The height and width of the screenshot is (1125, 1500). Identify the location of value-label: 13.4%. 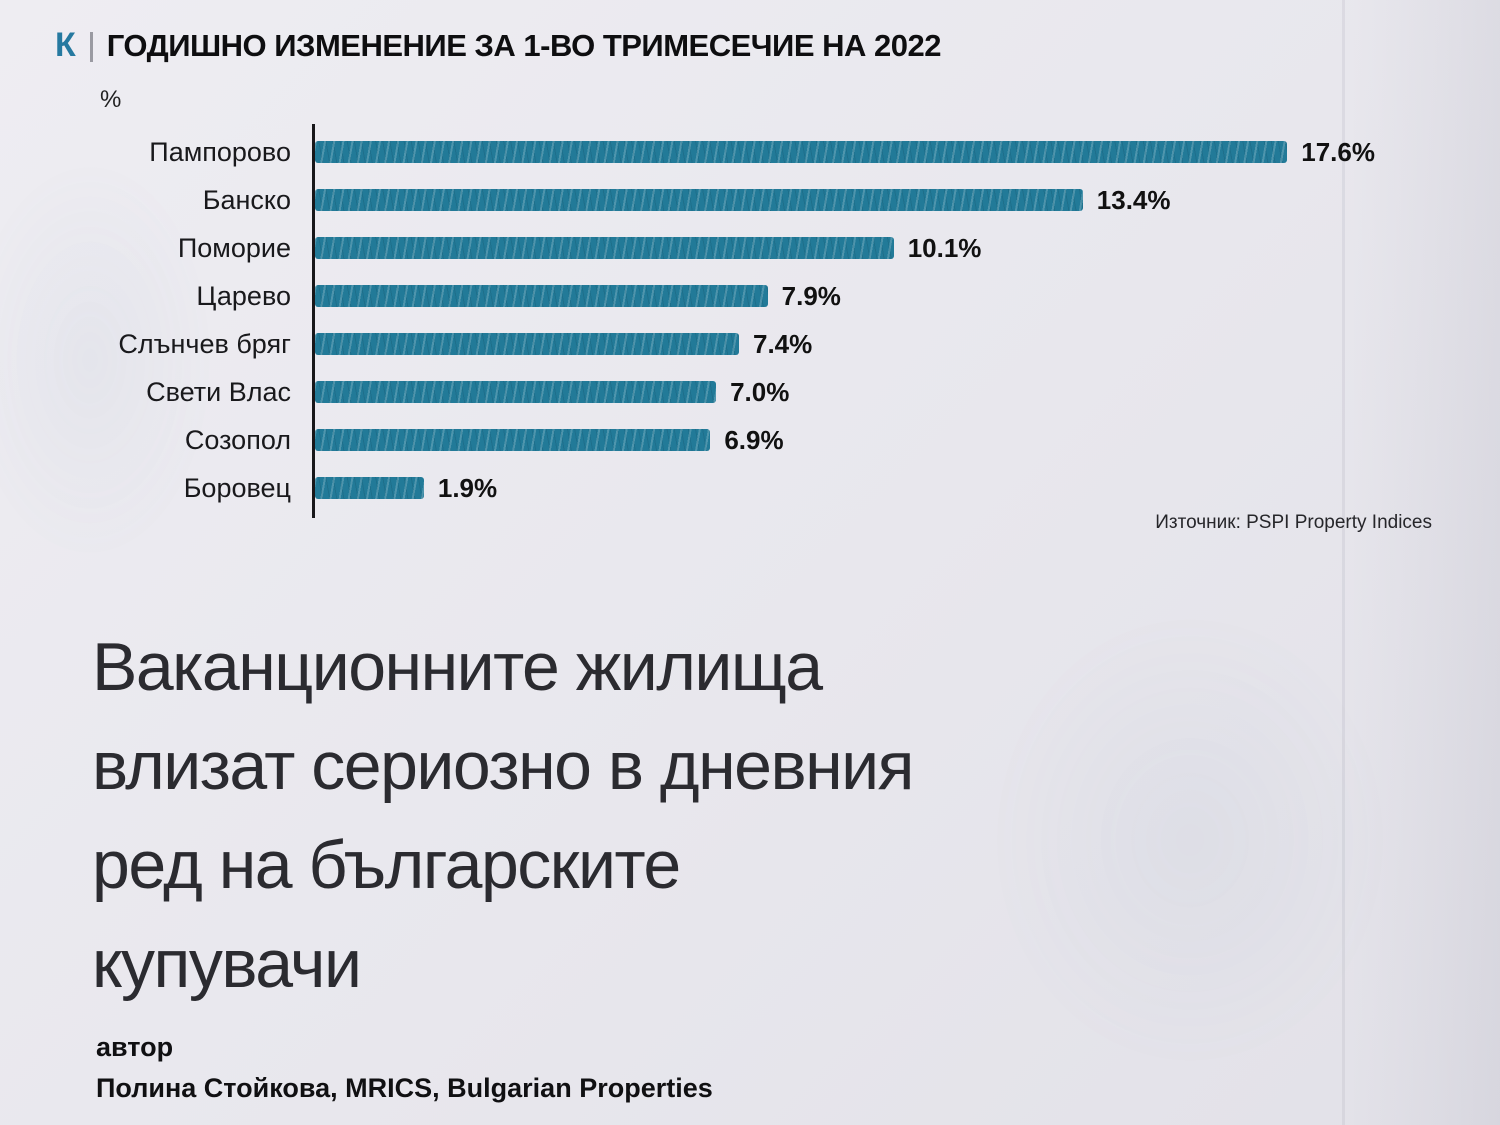
(1133, 199).